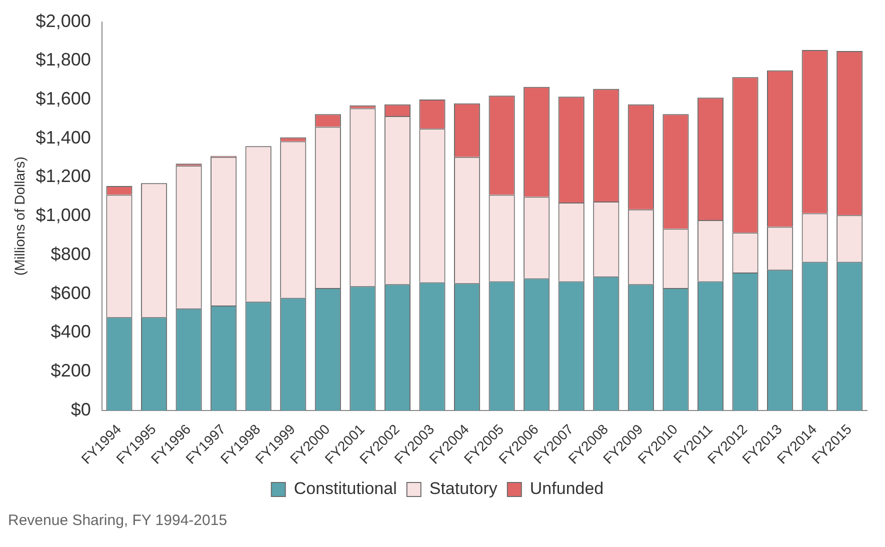  I want to click on y-axis-title: (Millions of Dollars), so click(19, 216).